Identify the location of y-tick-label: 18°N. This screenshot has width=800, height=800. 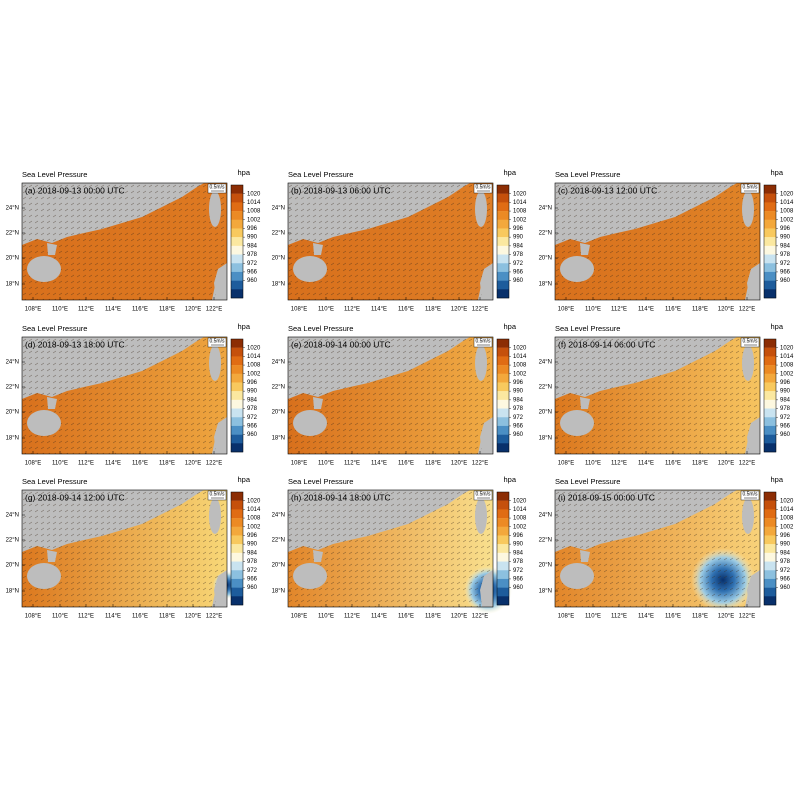
(12, 285).